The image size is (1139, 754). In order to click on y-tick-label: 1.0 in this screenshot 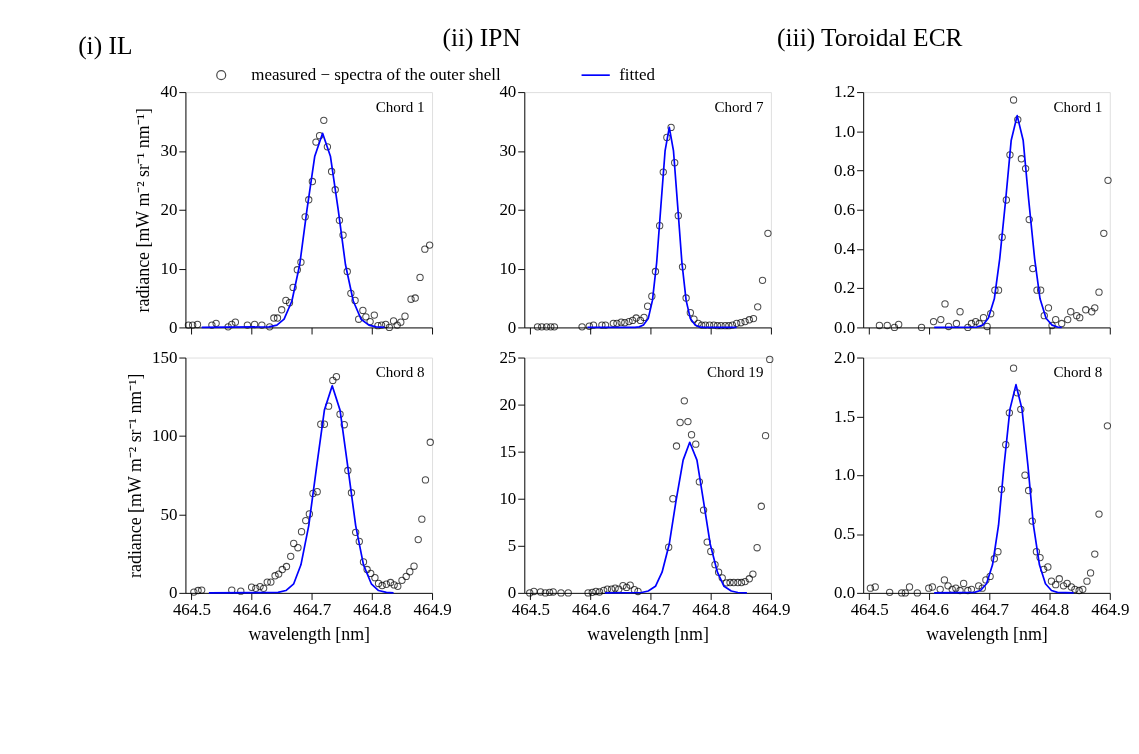, I will do `click(845, 131)`.